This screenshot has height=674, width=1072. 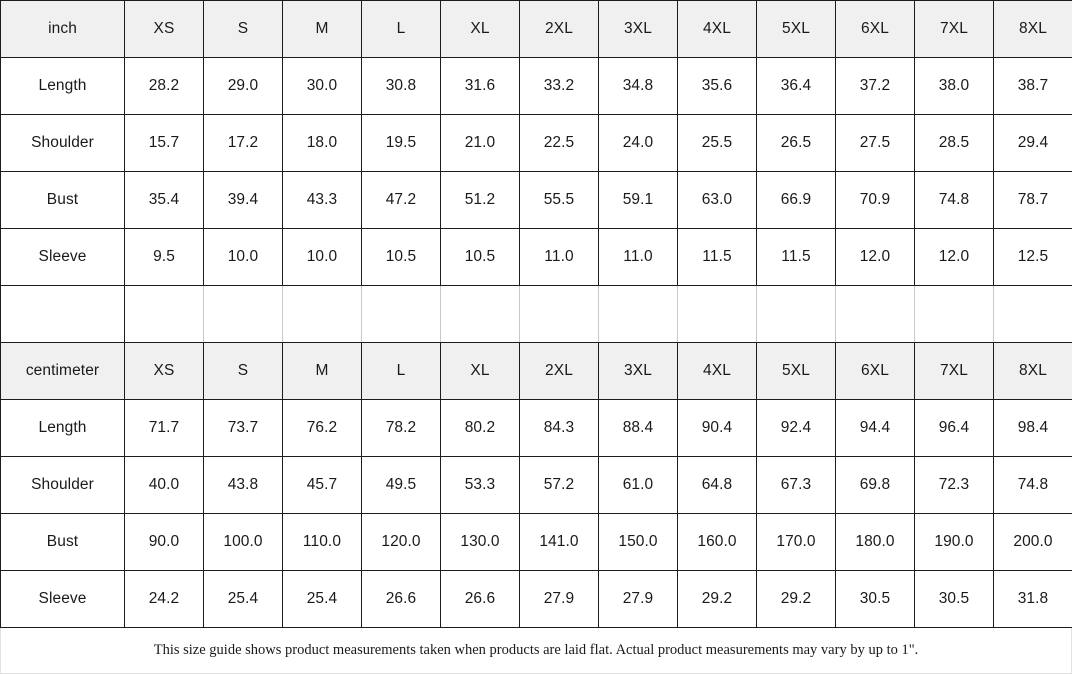 I want to click on measure-value: 100.0, so click(x=243, y=542).